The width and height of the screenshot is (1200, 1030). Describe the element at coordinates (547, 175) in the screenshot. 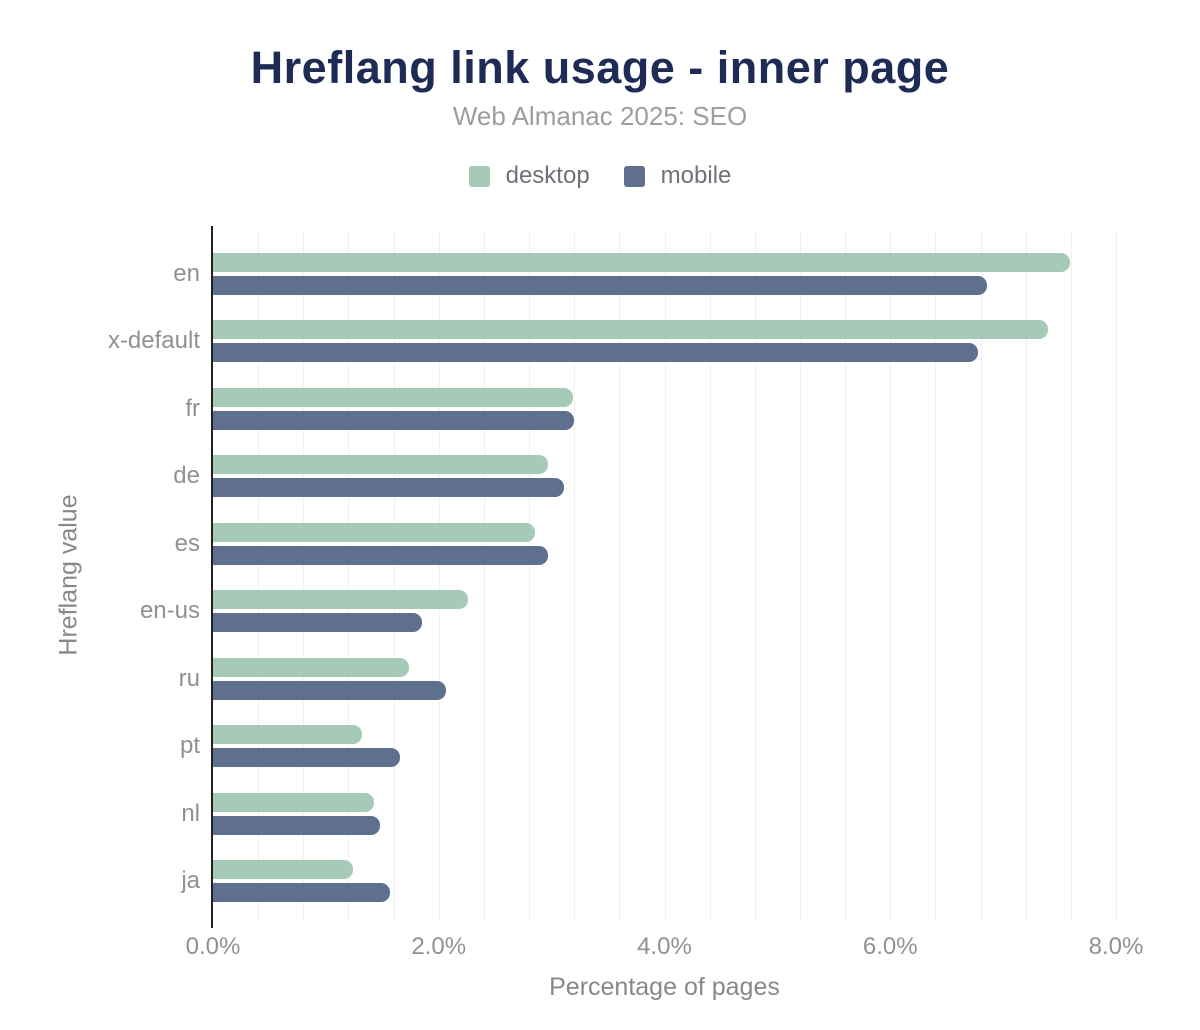

I see `legend-label-desktop: desktop` at that location.